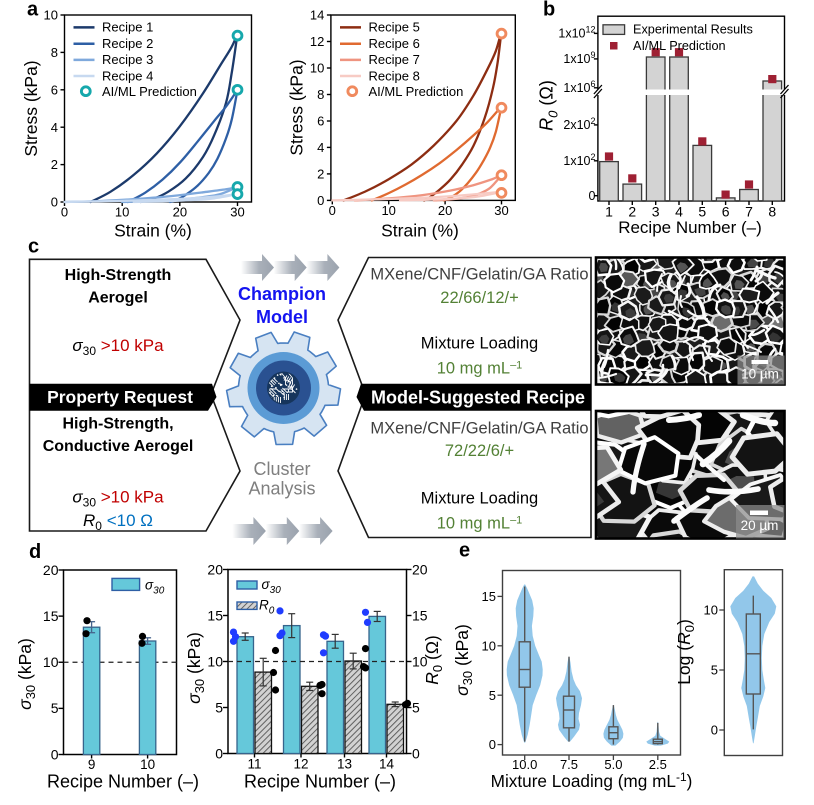 The width and height of the screenshot is (814, 805). I want to click on svg-text: 1x10⁶, so click(579, 87).